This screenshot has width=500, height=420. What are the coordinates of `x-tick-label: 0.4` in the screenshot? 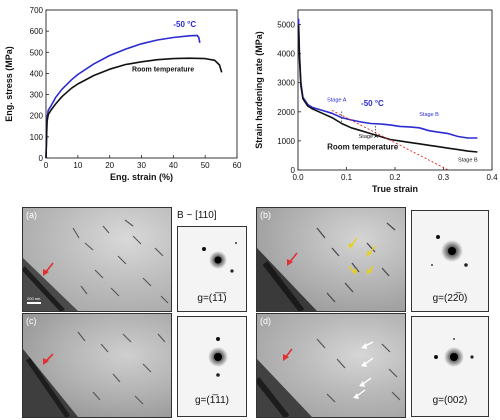 It's located at (492, 177).